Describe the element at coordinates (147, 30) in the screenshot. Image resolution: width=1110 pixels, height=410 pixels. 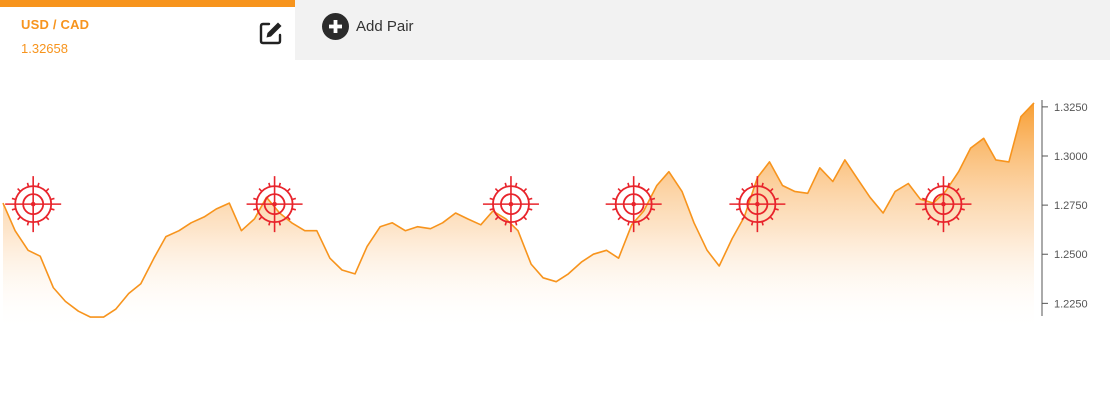
I see `pair-tab-usd-cad: USD / CAD 1.32658` at that location.